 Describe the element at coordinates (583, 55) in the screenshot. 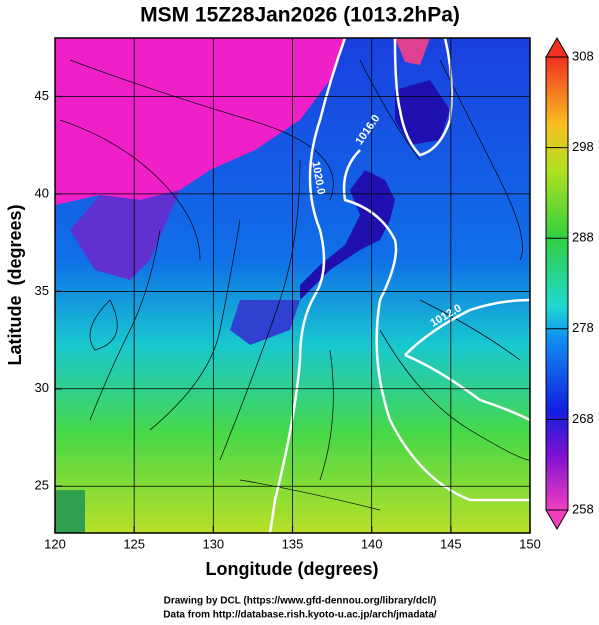

I see `colorbar-tick-label: 308` at that location.